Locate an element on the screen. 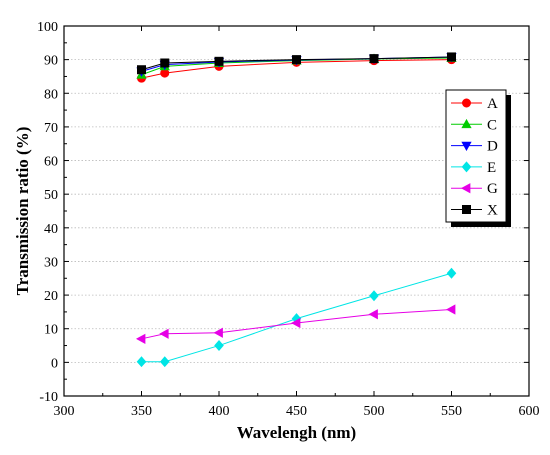  legend-item-g: G is located at coordinates (474, 189).